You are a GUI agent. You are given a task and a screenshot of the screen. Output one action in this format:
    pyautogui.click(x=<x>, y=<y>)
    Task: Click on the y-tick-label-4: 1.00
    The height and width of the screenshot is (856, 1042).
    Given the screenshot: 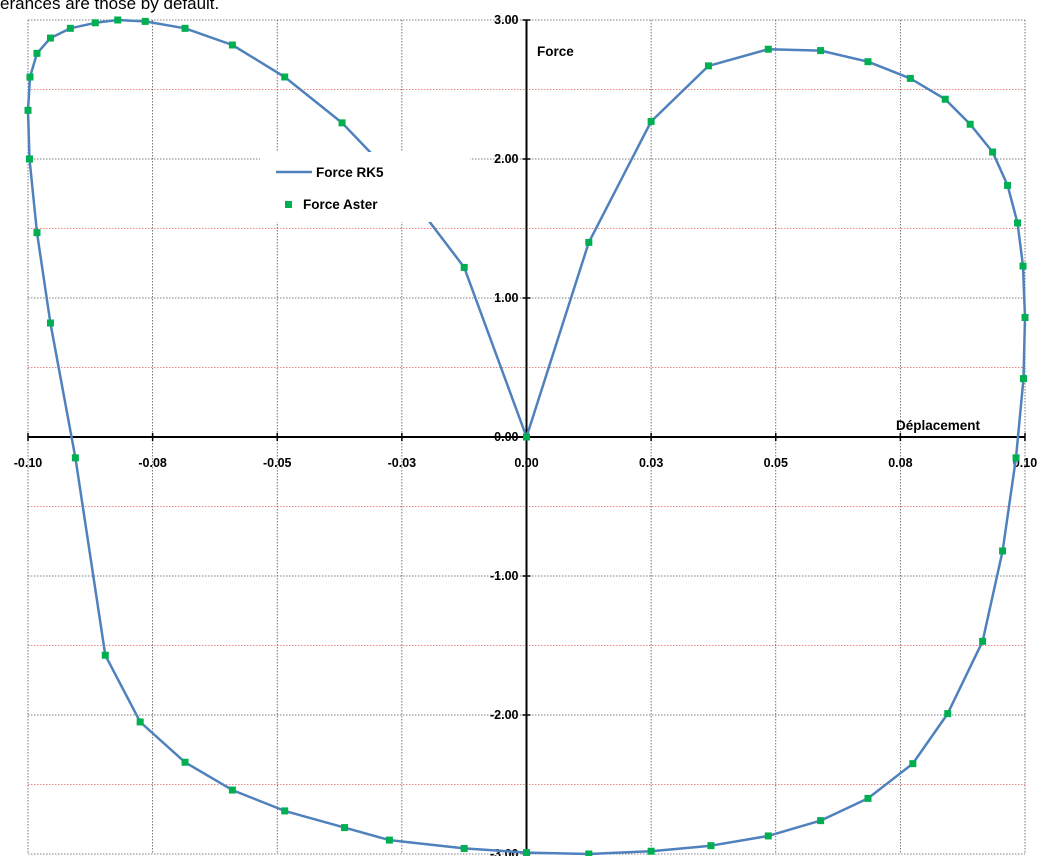 What is the action you would take?
    pyautogui.click(x=506, y=298)
    